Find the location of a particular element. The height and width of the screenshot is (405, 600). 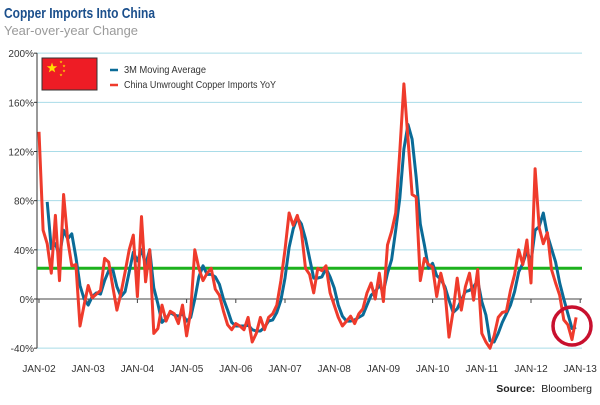

y-tick-label: 120% is located at coordinates (21, 153).